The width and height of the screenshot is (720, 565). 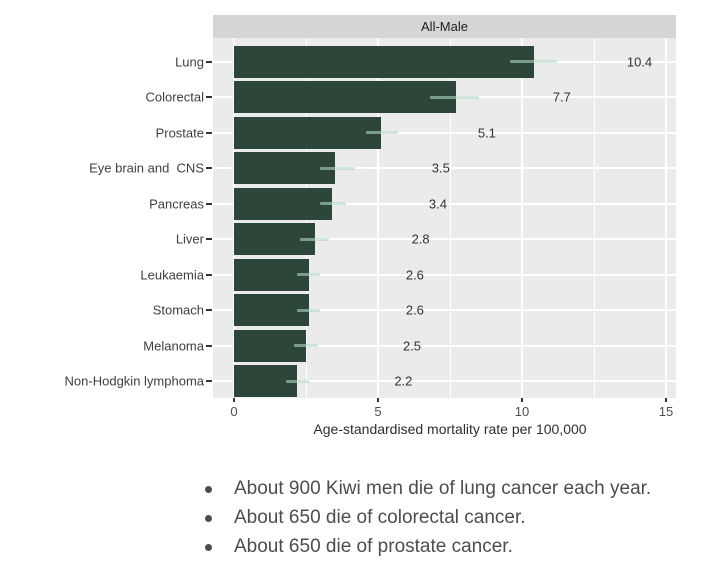 What do you see at coordinates (345, 97) in the screenshot?
I see `bar-colorectal` at bounding box center [345, 97].